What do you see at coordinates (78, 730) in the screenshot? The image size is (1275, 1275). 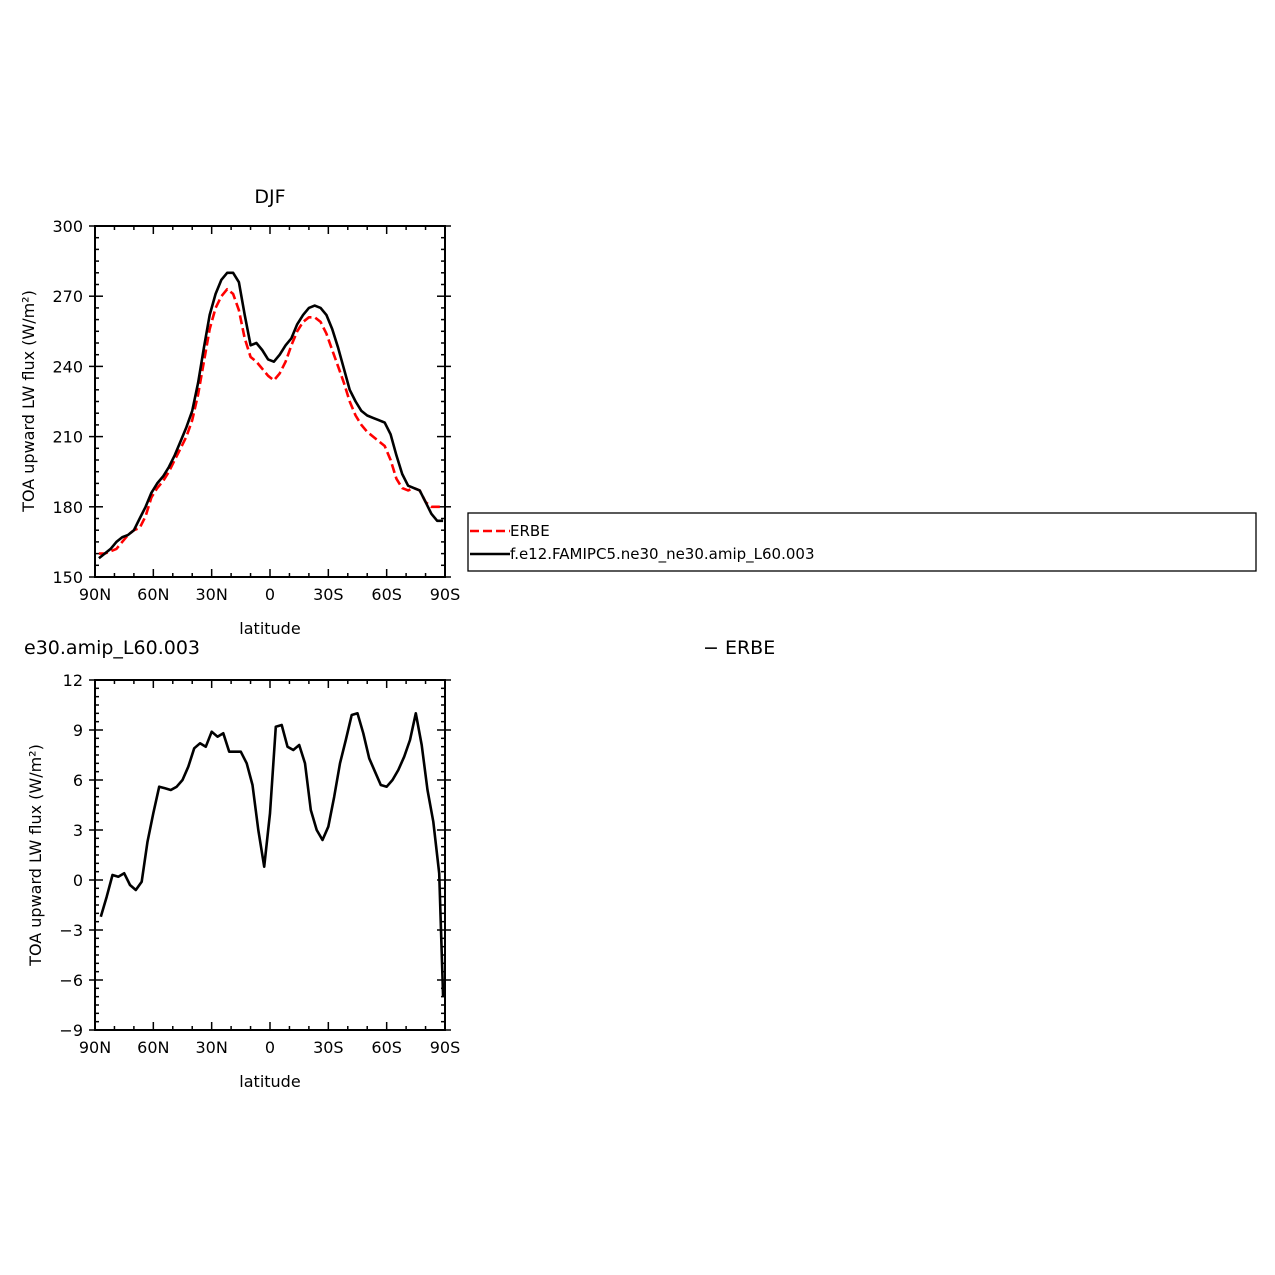 I see `y-tick-label: 9` at bounding box center [78, 730].